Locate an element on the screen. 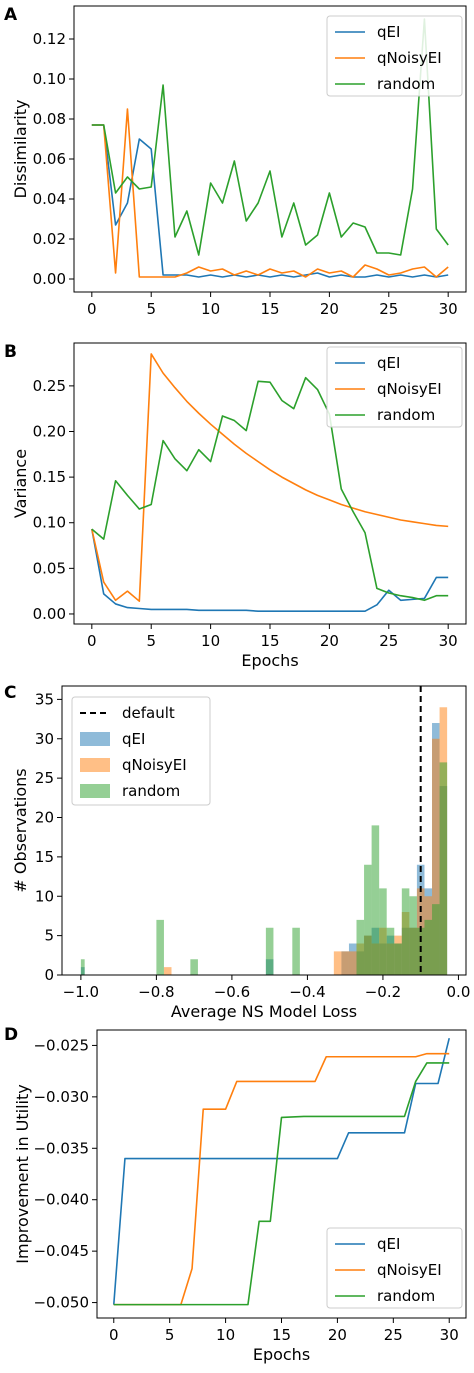 The height and width of the screenshot is (1373, 474). y-axis-label: Improvement in Utility is located at coordinates (22, 1173).